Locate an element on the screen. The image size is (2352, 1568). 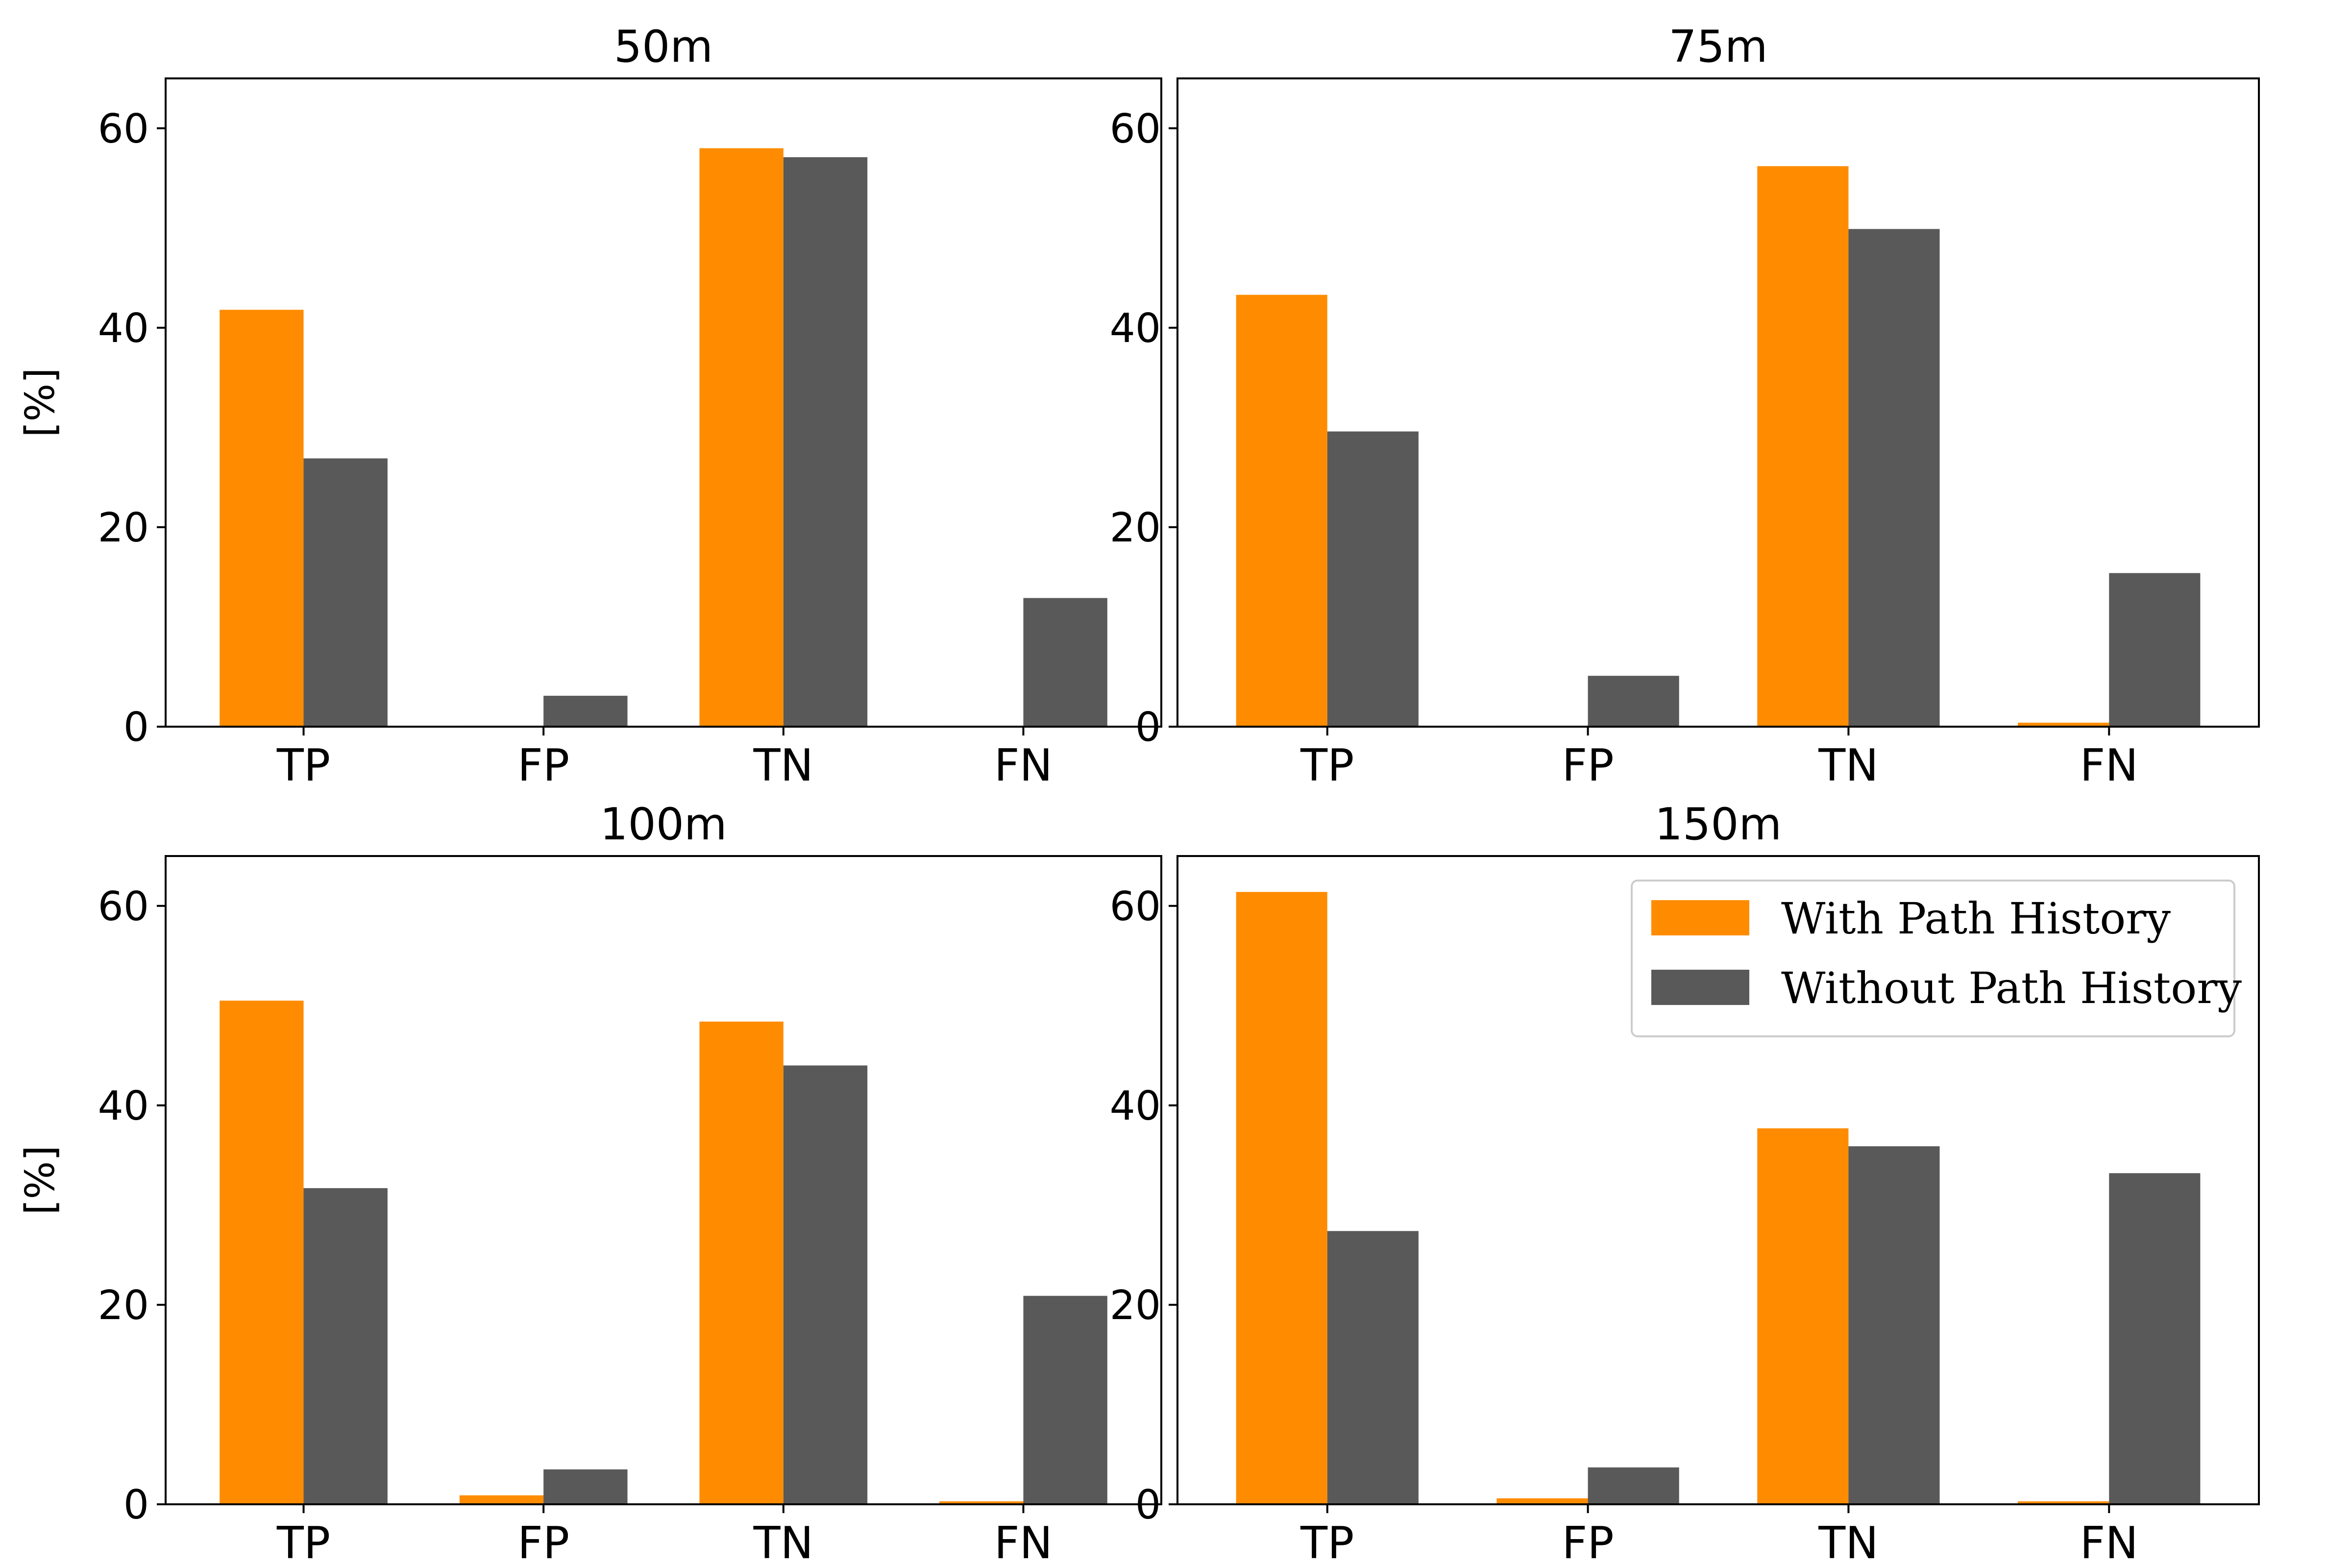
legend: With Path History Without Path History is located at coordinates (1936, 958).